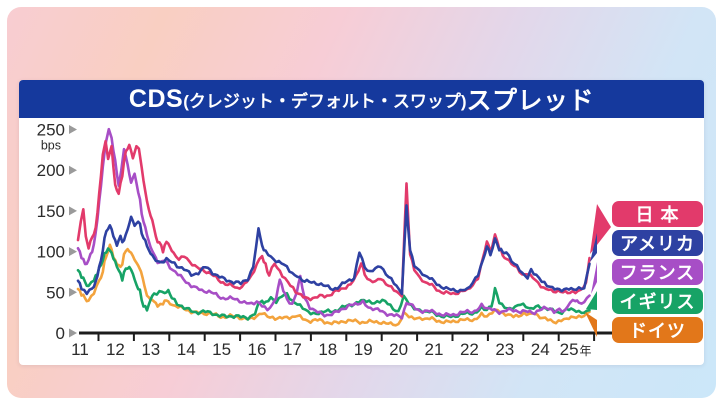  I want to click on legend-tails, so click(598, 270).